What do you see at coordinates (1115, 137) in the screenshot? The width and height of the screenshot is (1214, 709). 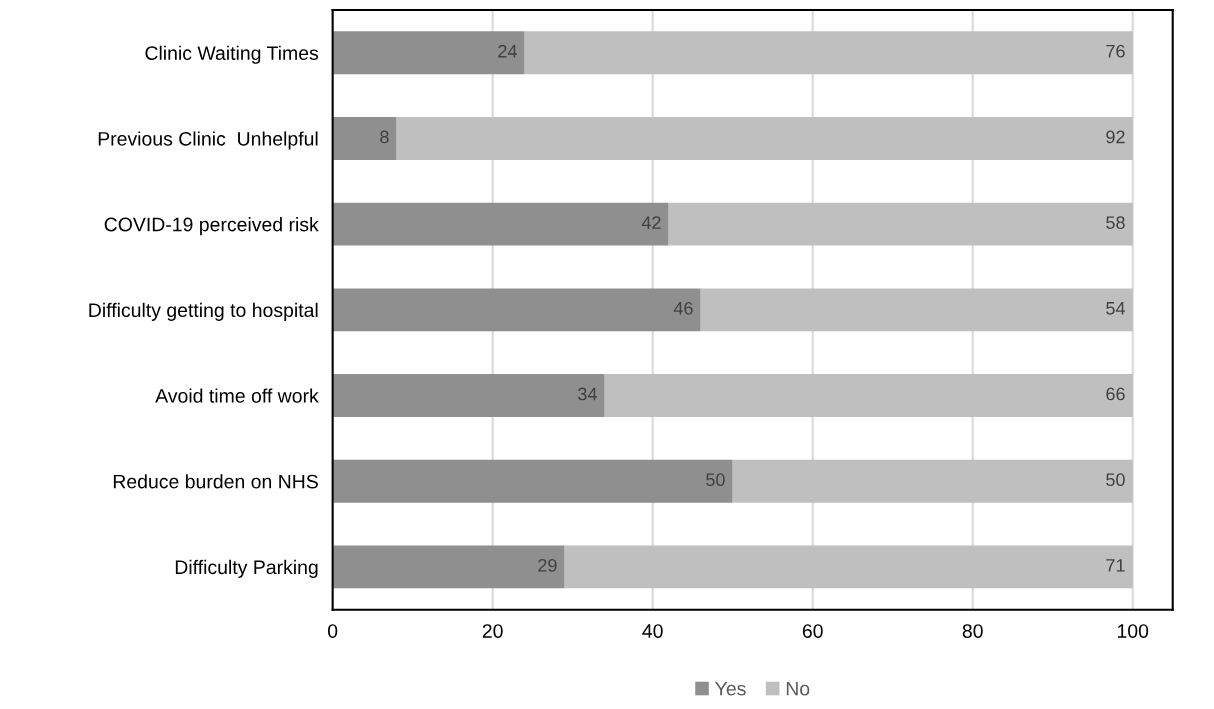 I see `data-label: 92` at bounding box center [1115, 137].